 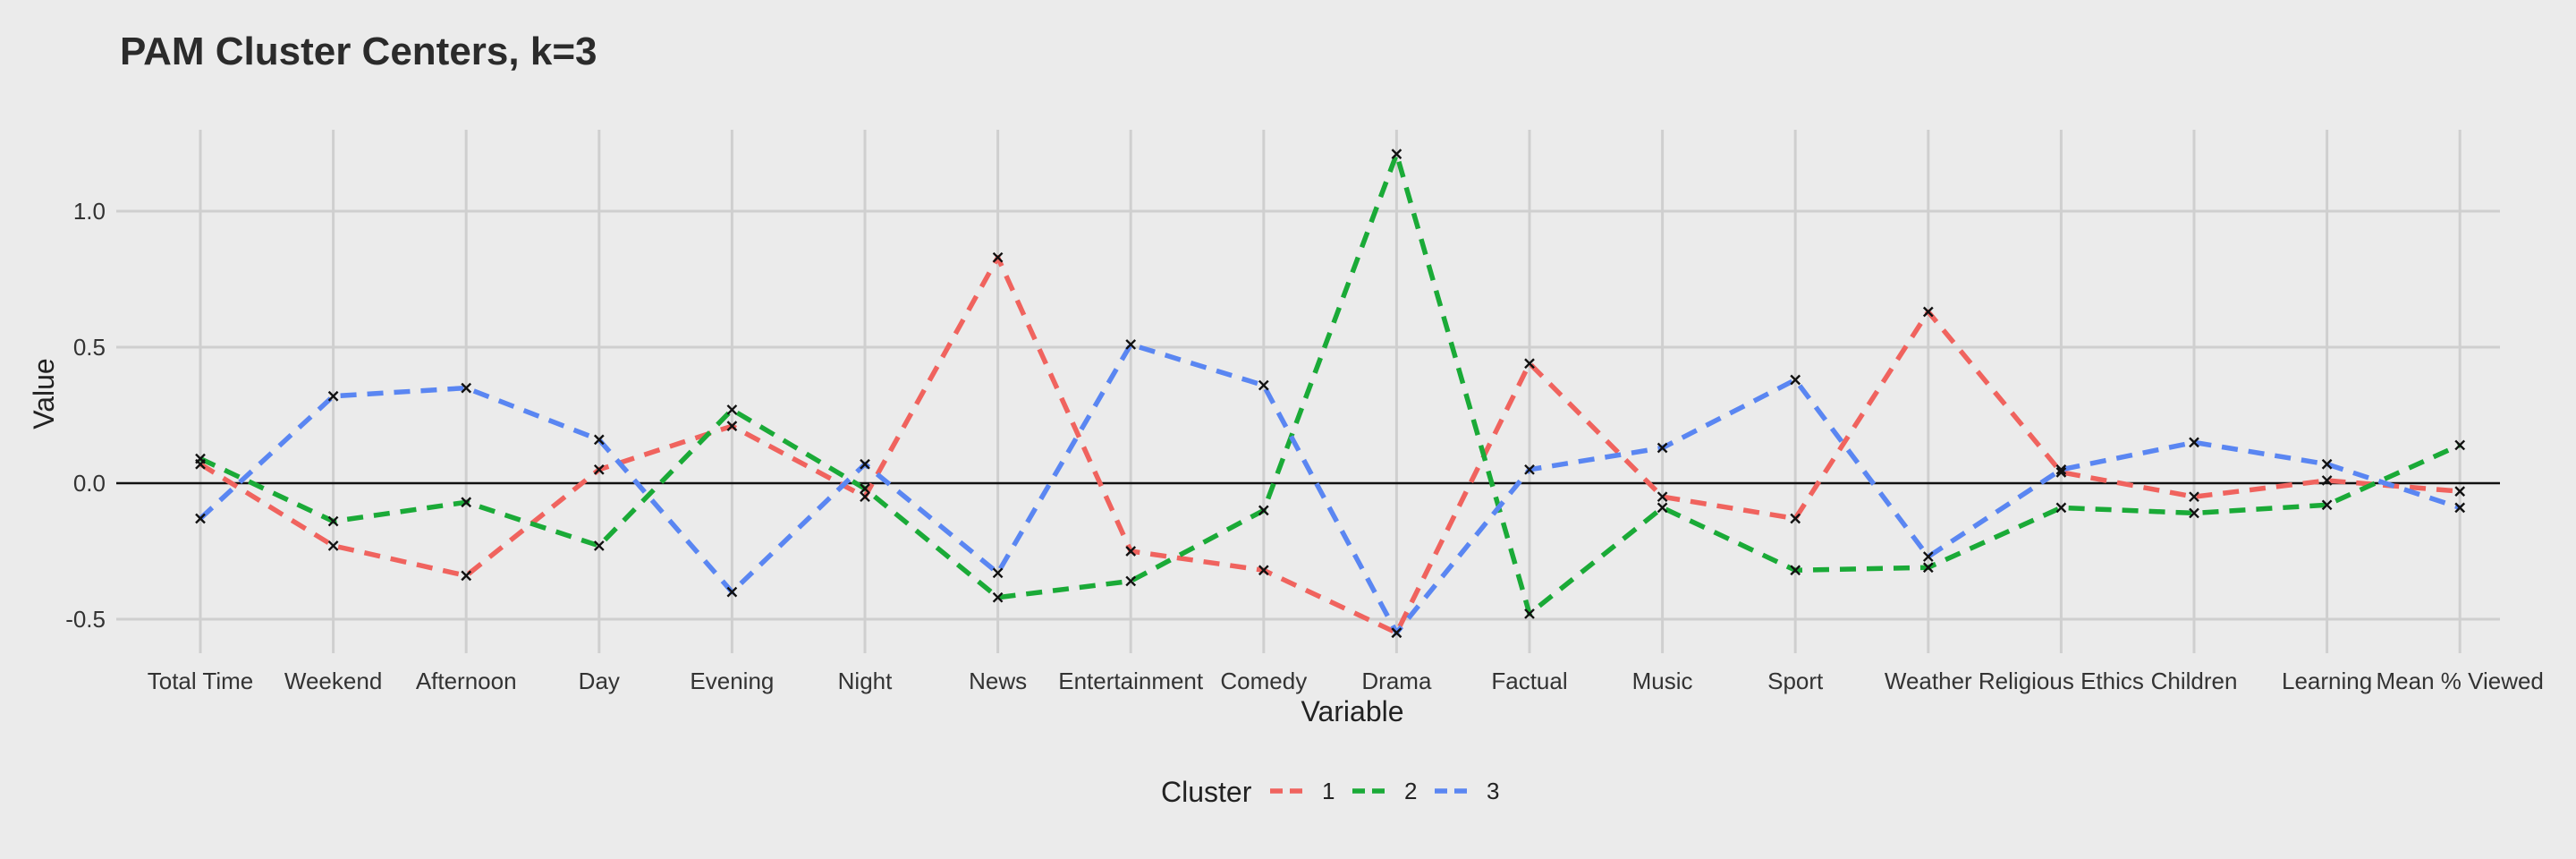 I want to click on x-tick-label: Weather, so click(x=1928, y=681).